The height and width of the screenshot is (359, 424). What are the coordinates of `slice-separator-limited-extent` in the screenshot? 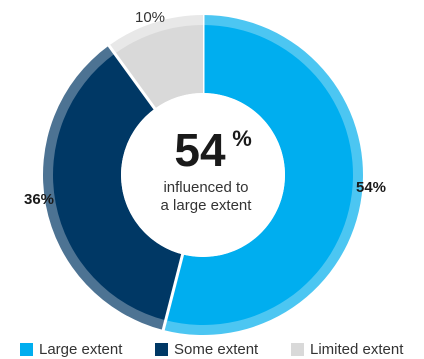 It's located at (132, 77).